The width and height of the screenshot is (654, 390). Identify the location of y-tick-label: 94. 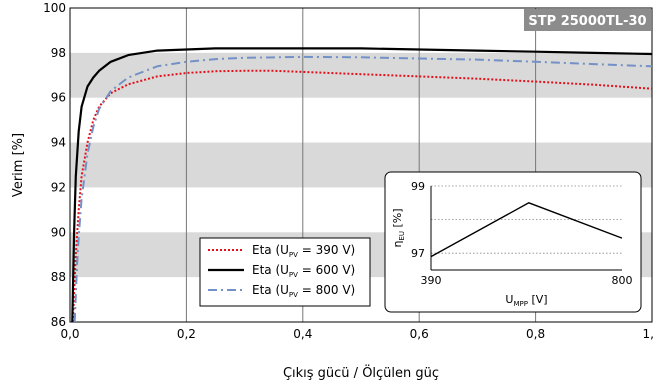
(58, 143).